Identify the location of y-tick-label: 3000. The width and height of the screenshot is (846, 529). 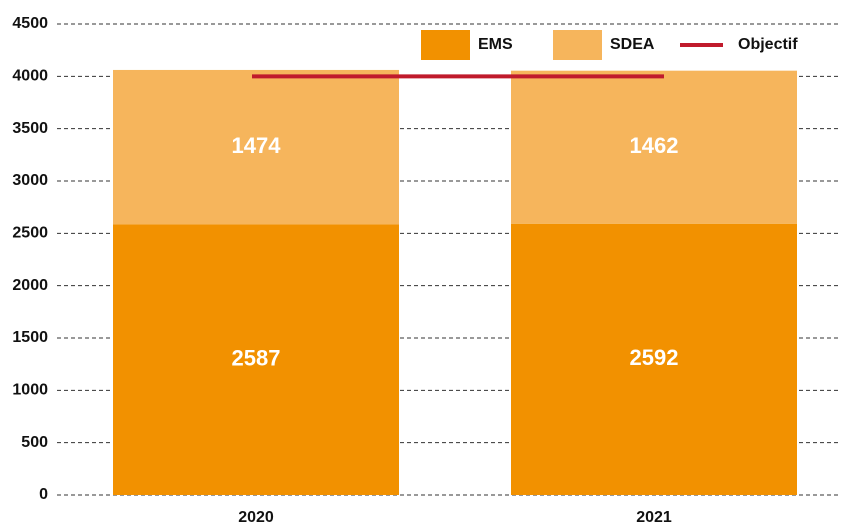
(30, 180).